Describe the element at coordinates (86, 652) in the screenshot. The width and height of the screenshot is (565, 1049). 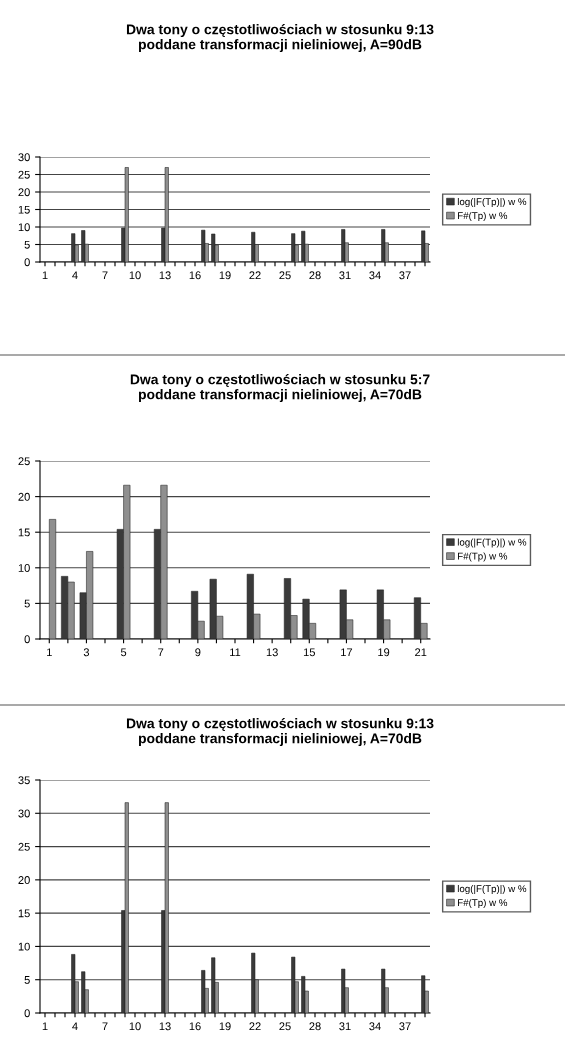
I see `x-tick-label: 3` at that location.